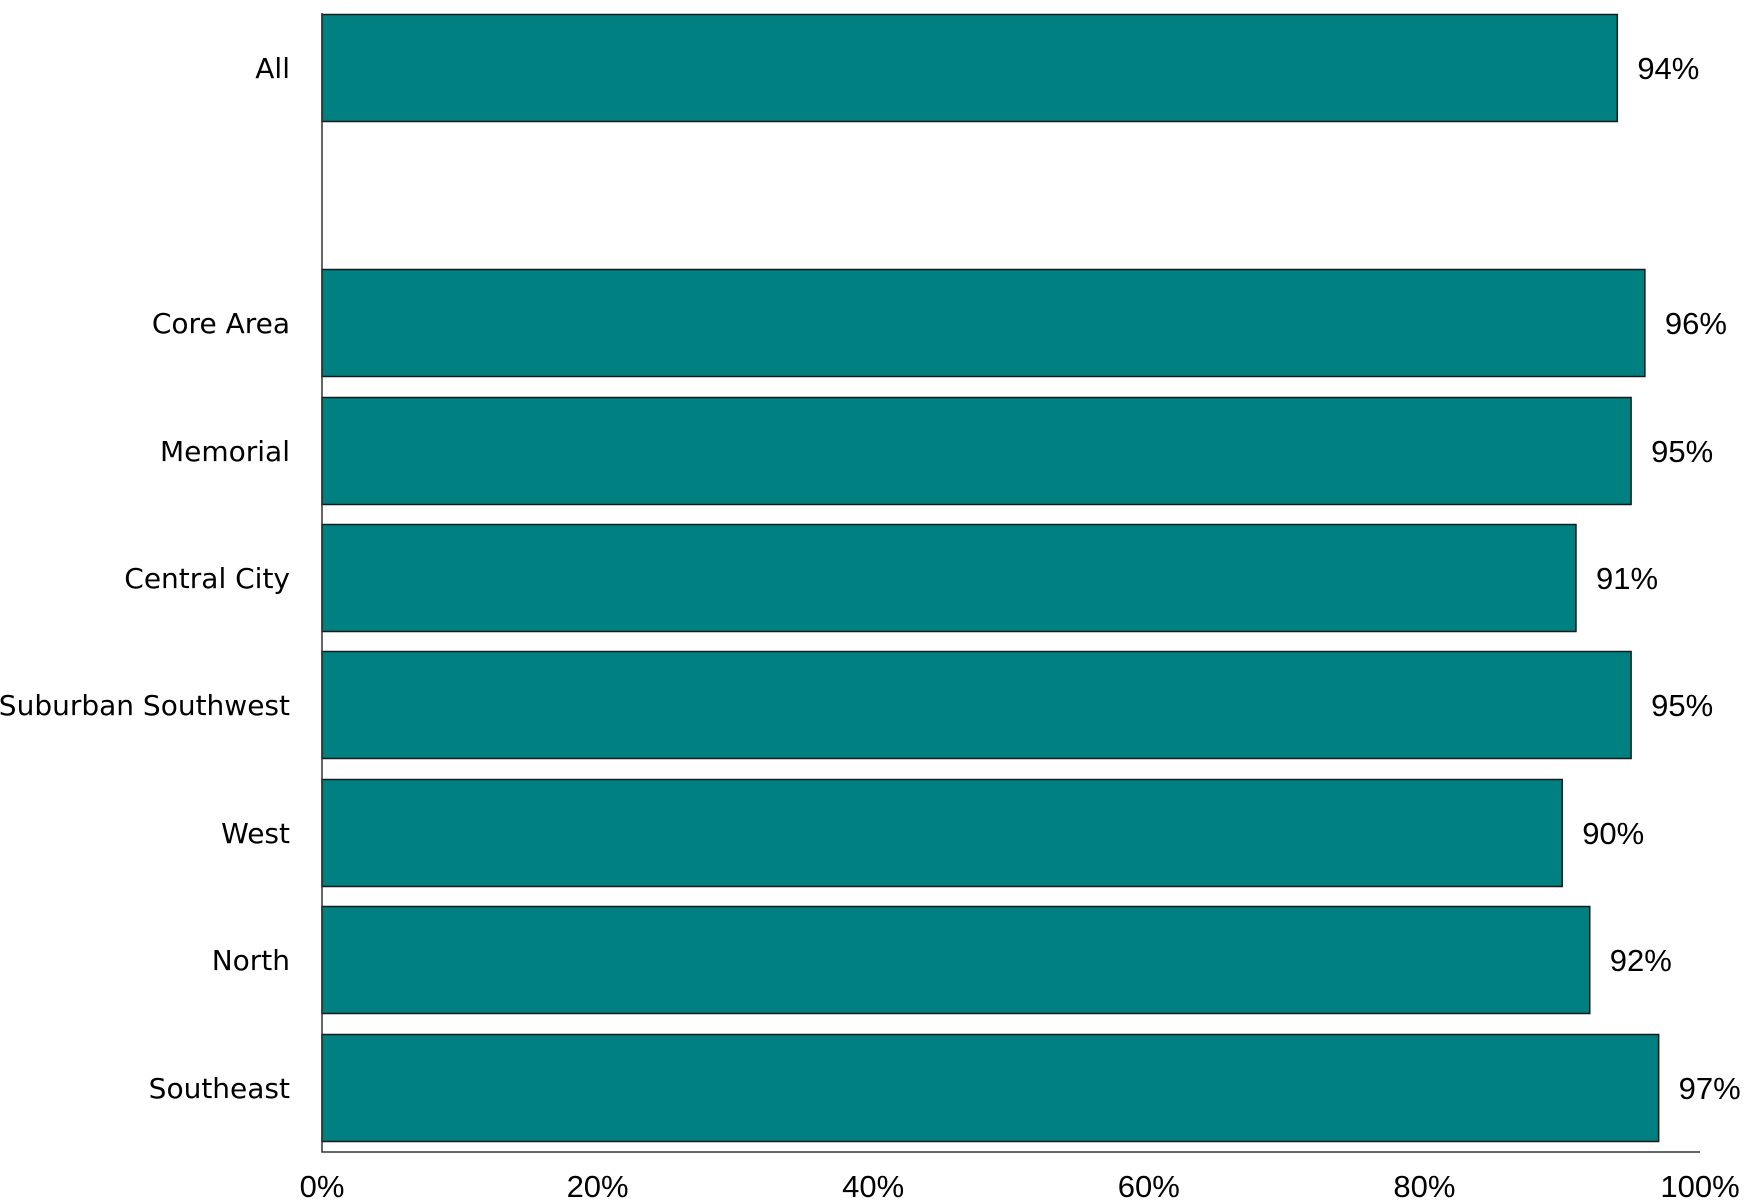 This screenshot has height=1204, width=1754. What do you see at coordinates (1682, 705) in the screenshot?
I see `value-label-suburban-southwest: 95%` at bounding box center [1682, 705].